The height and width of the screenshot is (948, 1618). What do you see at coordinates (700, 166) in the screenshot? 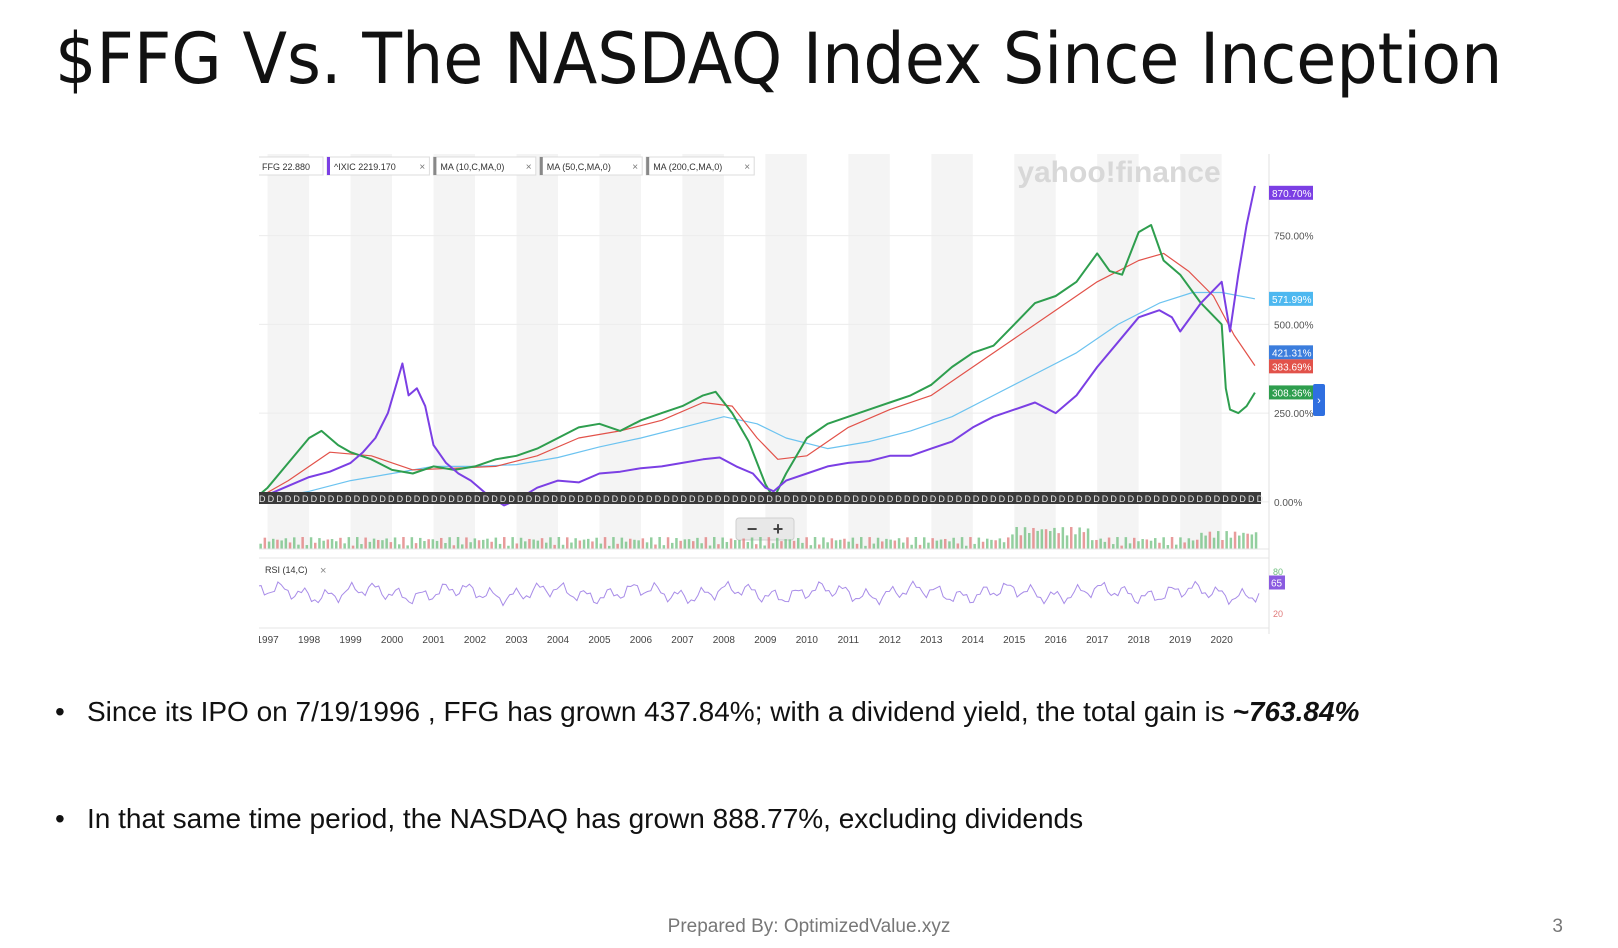
I see `legend-chip: MA (200,C,MA,0) ×` at bounding box center [700, 166].